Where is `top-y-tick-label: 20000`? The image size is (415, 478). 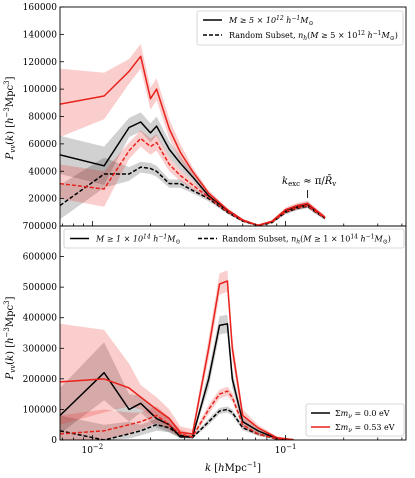 top-y-tick-label: 20000 is located at coordinates (42, 200).